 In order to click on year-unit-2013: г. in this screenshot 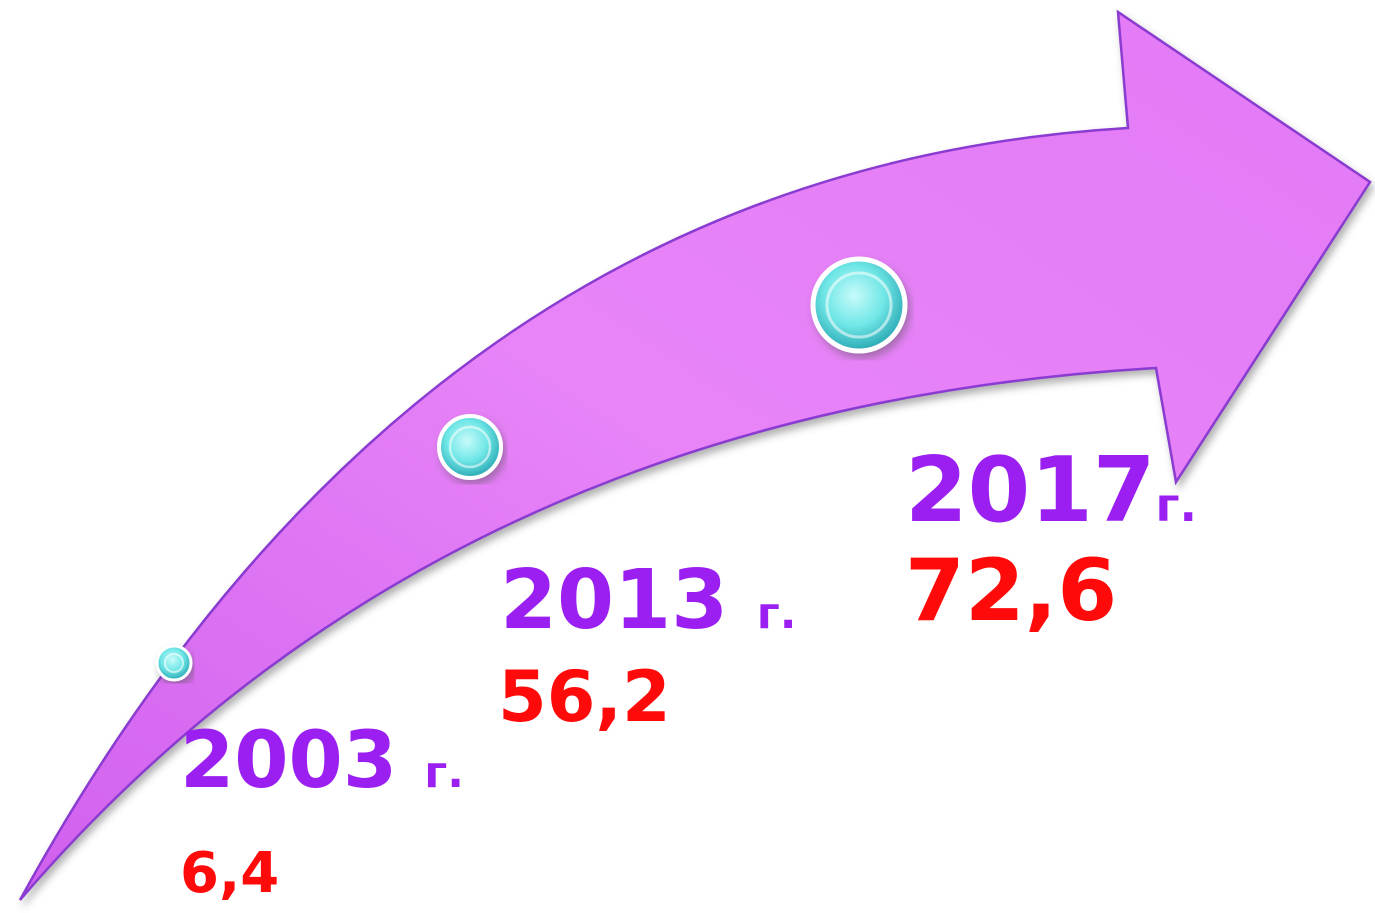, I will do `click(776, 613)`.